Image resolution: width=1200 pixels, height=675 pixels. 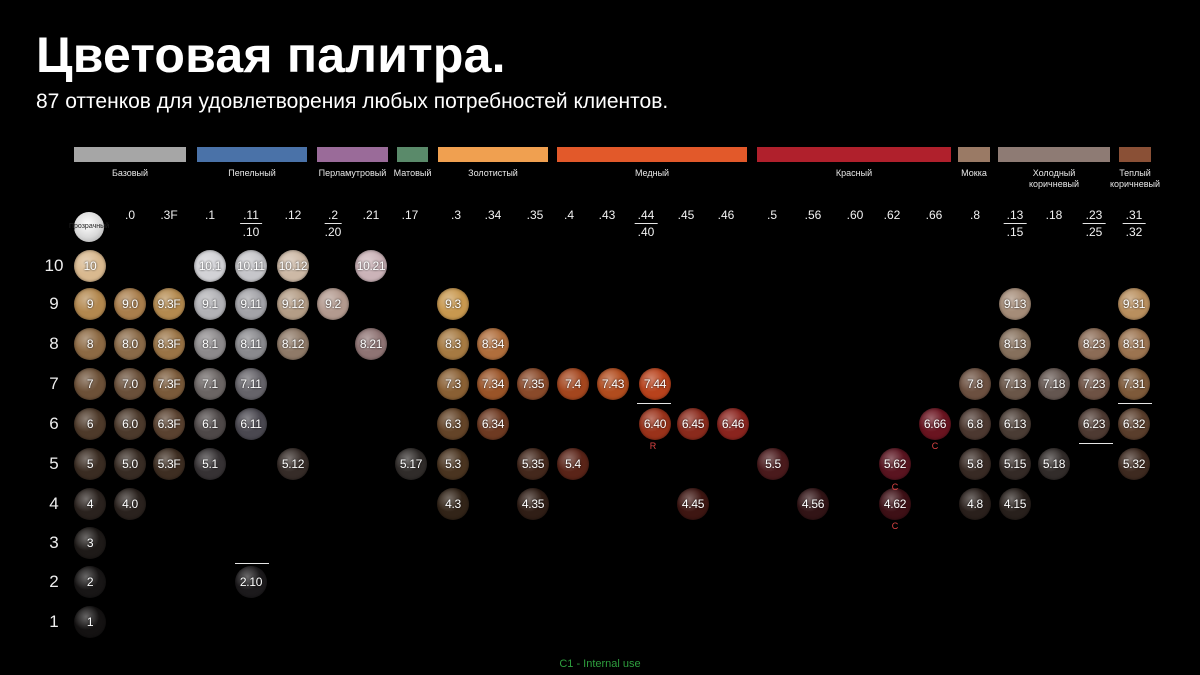 What do you see at coordinates (453, 344) in the screenshot?
I see `shade-swatch-8-3: 8.3` at bounding box center [453, 344].